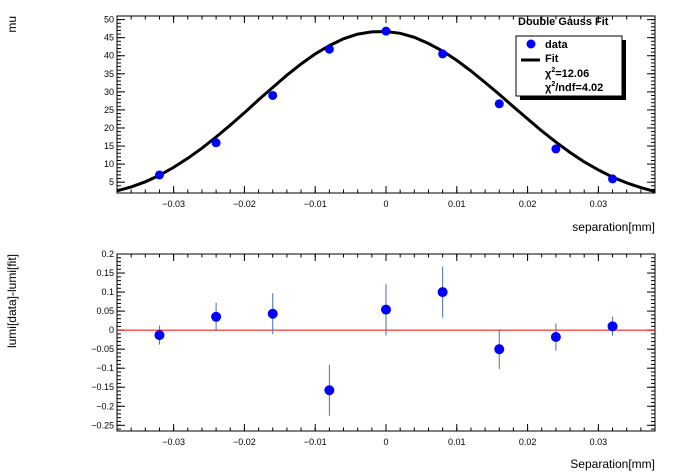  What do you see at coordinates (572, 74) in the screenshot?
I see `legend-chi2-value: =12.06` at bounding box center [572, 74].